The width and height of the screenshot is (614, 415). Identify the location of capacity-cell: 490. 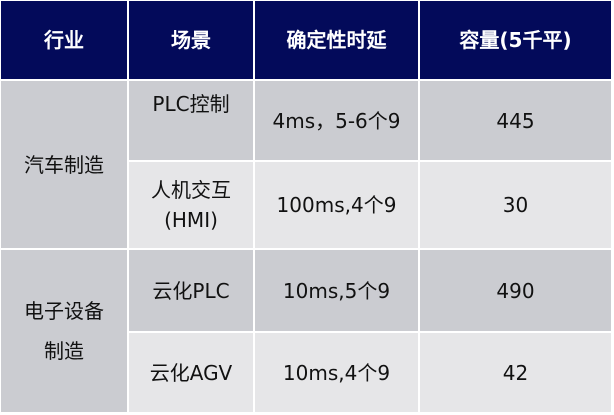
(515, 290).